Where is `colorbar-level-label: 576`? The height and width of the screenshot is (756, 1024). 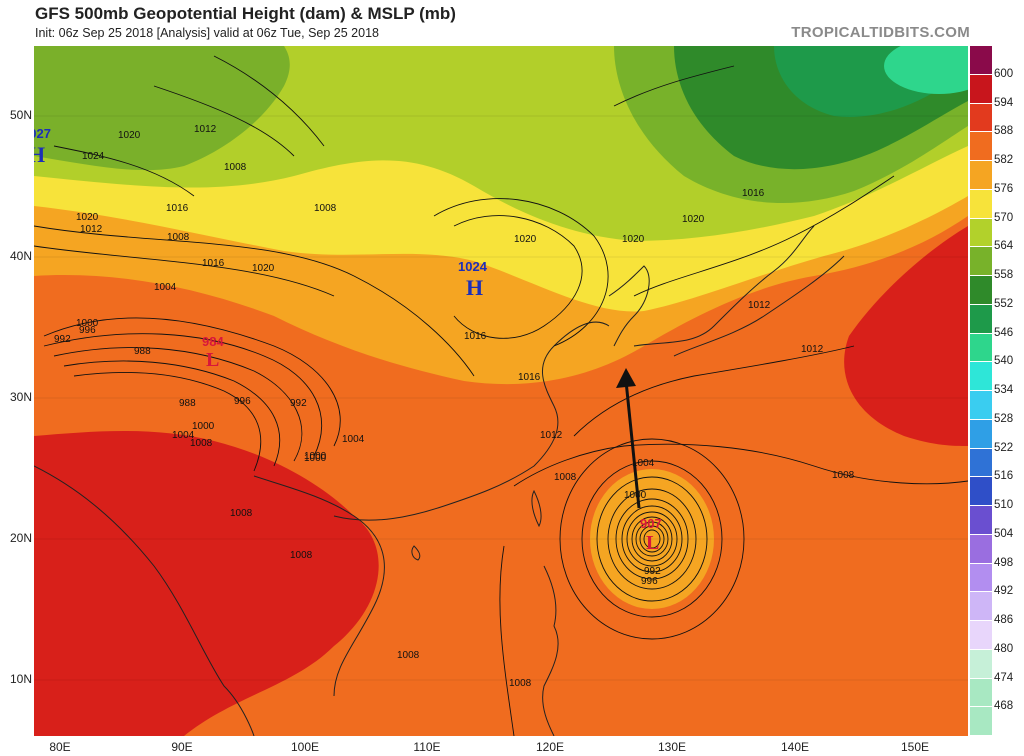 colorbar-level-label: 576 is located at coordinates (1004, 188).